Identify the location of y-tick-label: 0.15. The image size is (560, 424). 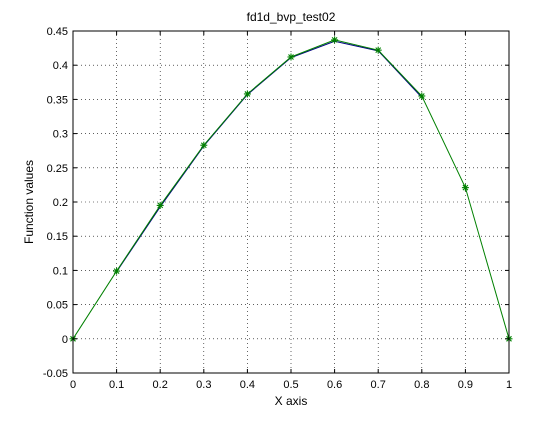
(57, 237).